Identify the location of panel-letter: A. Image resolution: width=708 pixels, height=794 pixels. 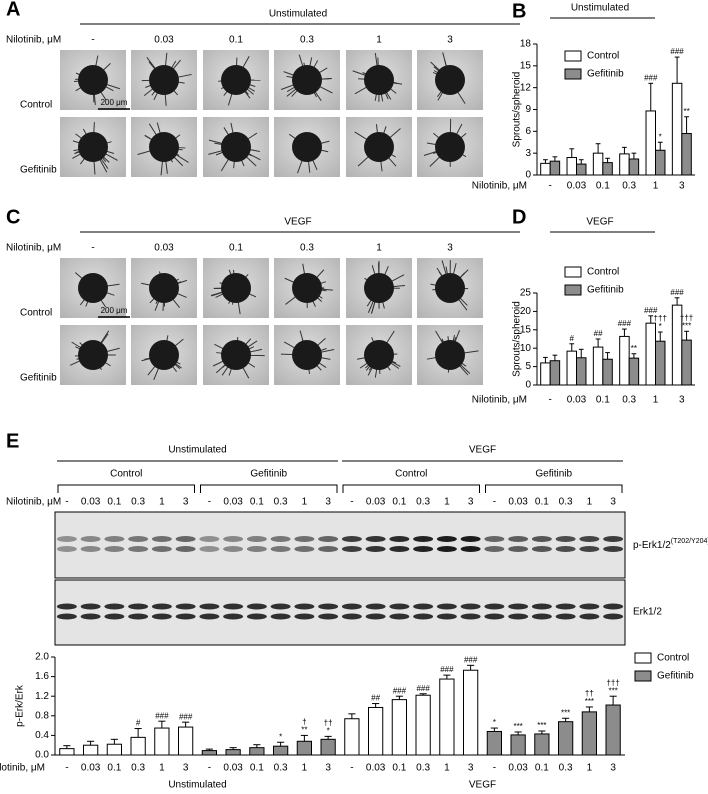
(13, 10).